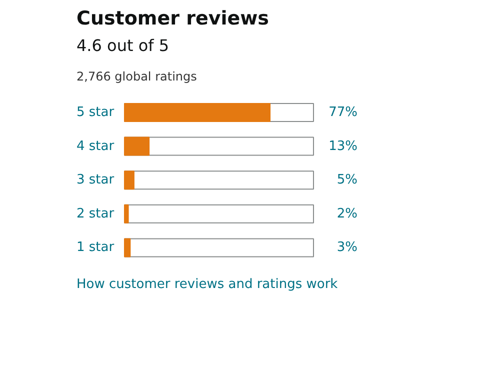  Describe the element at coordinates (343, 146) in the screenshot. I see `data-label: 13%` at that location.